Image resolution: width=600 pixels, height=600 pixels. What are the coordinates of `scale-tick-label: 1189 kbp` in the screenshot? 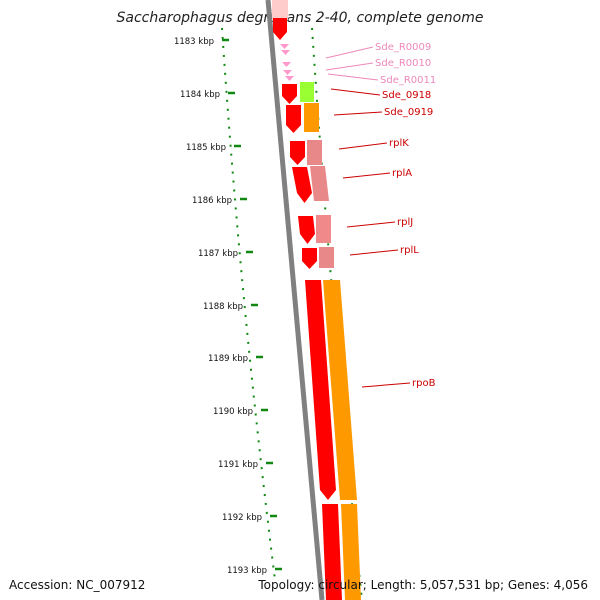 It's located at (228, 359).